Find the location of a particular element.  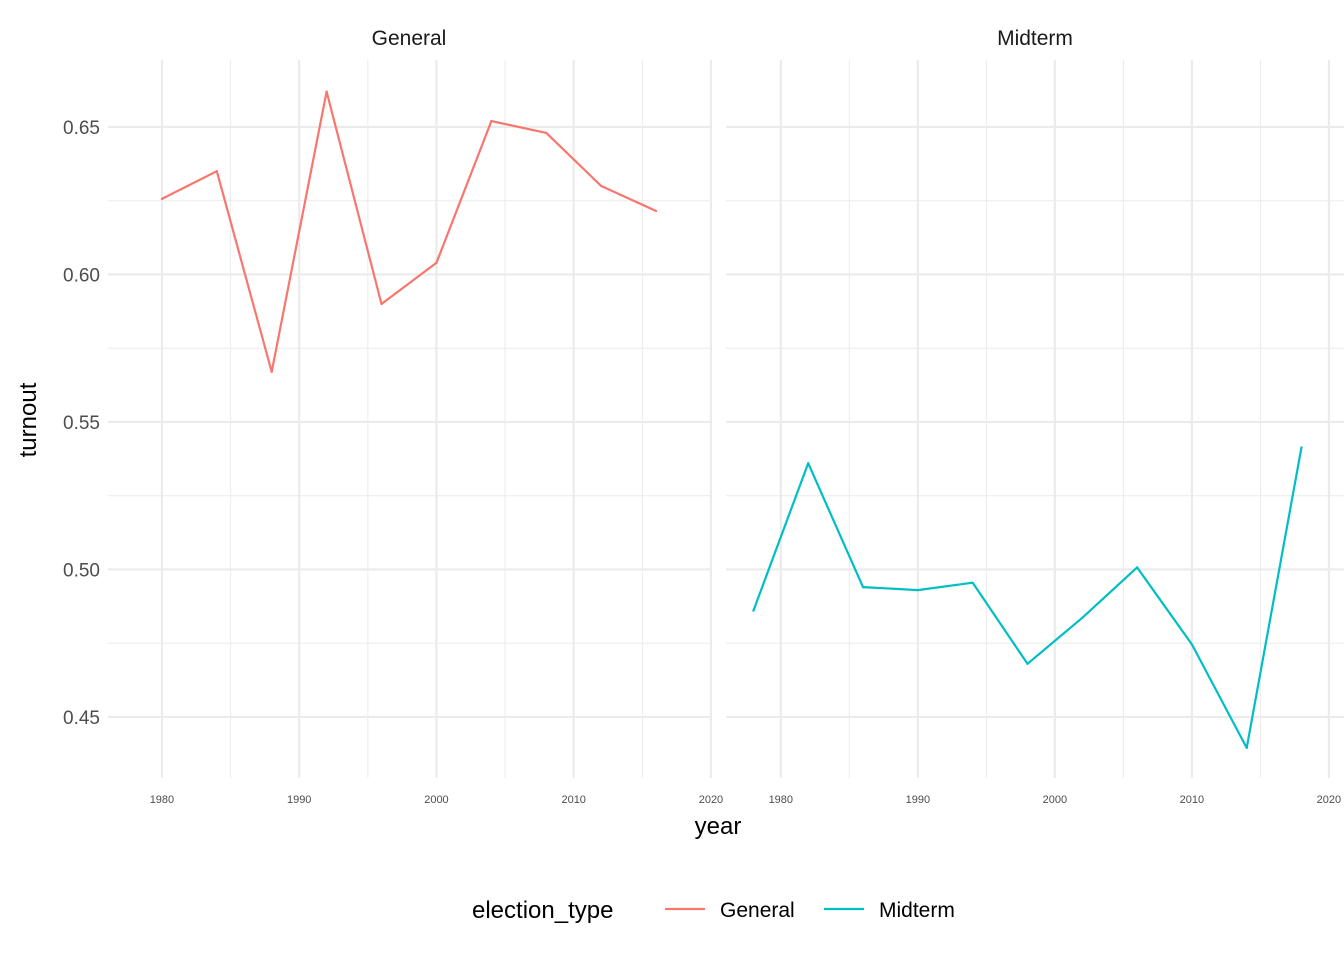

y-tick-label: 0.65 is located at coordinates (81, 128).